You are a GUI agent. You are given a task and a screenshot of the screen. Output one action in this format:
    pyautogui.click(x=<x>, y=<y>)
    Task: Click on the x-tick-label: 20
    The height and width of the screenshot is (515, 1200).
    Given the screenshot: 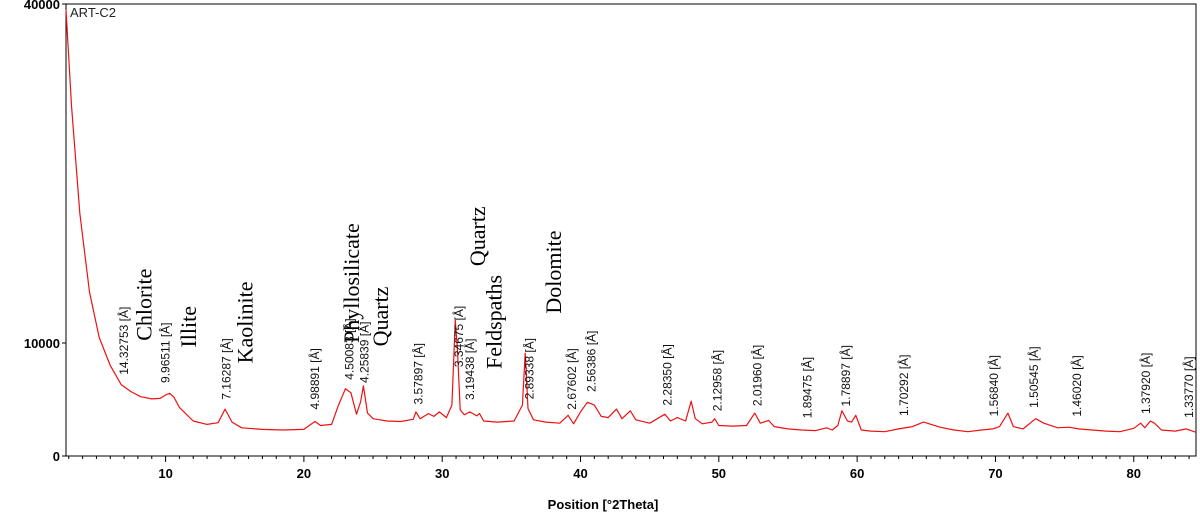 What is the action you would take?
    pyautogui.click(x=304, y=473)
    